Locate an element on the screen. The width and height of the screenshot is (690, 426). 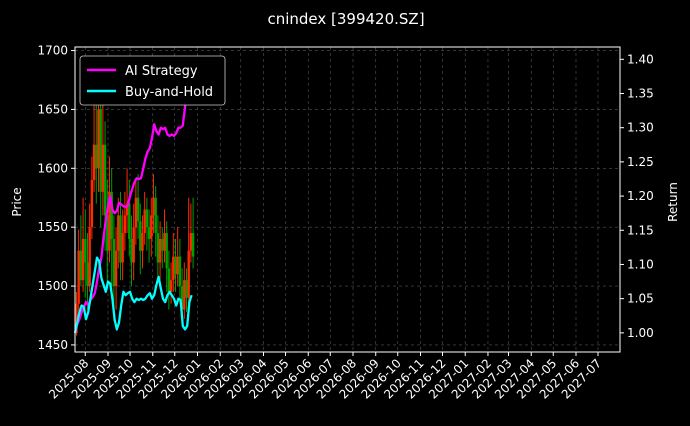
price-candles is located at coordinates (135, 199).